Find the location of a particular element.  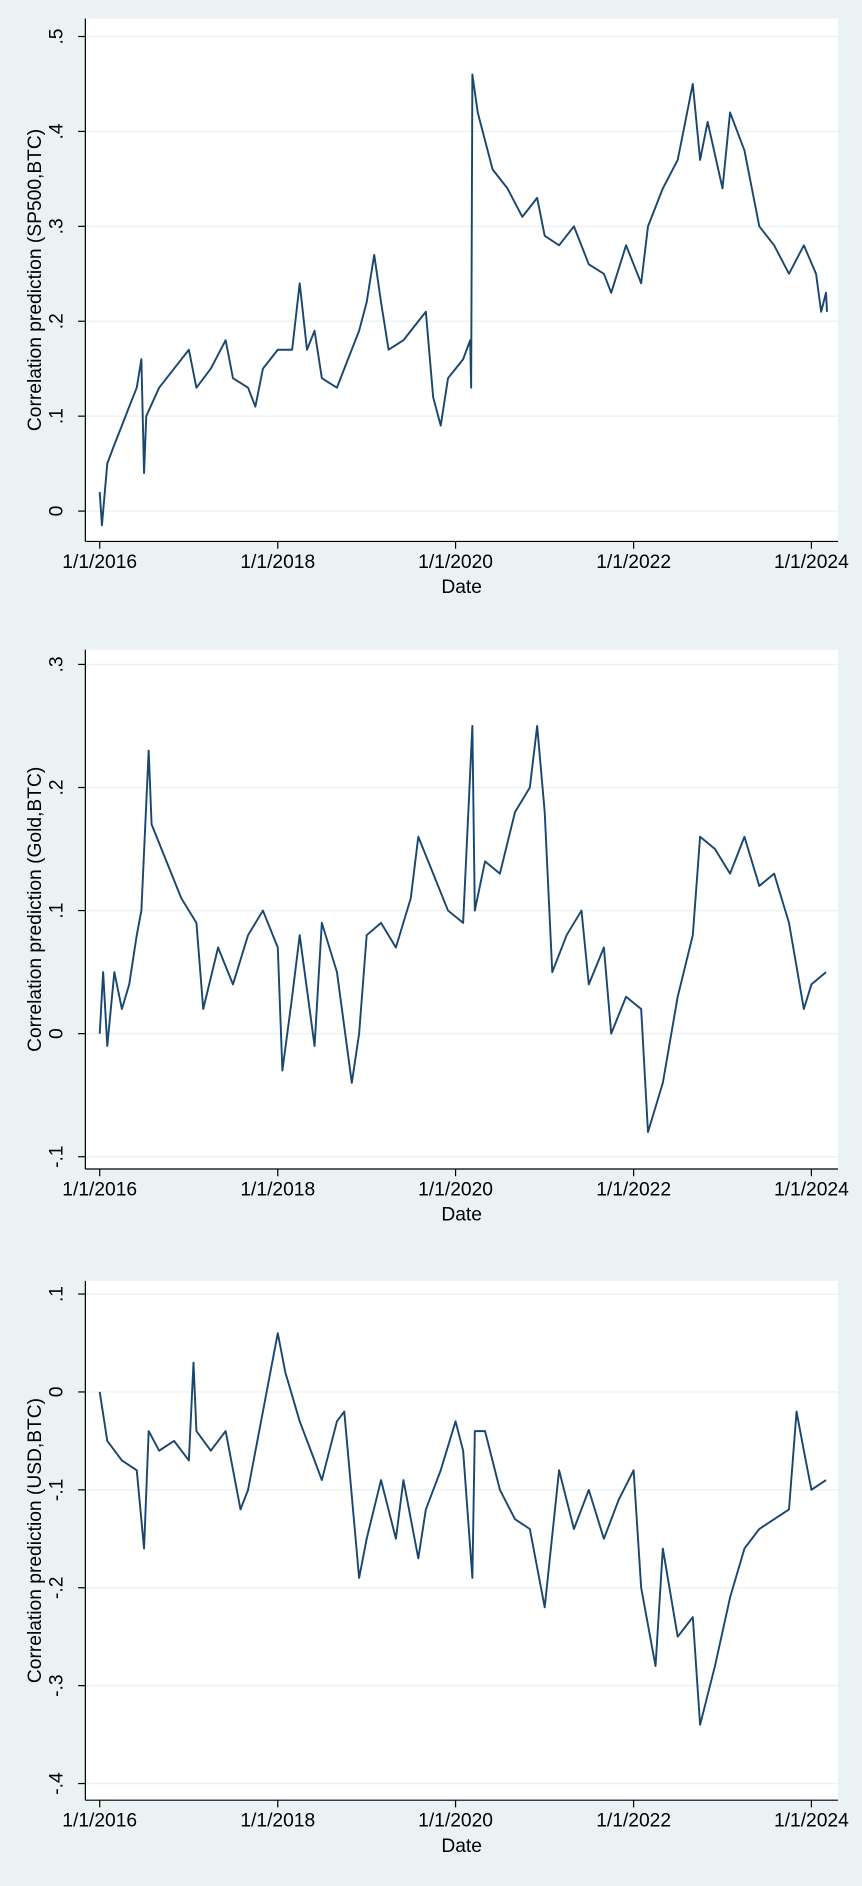

y-tick-label: .5 is located at coordinates (57, 37).